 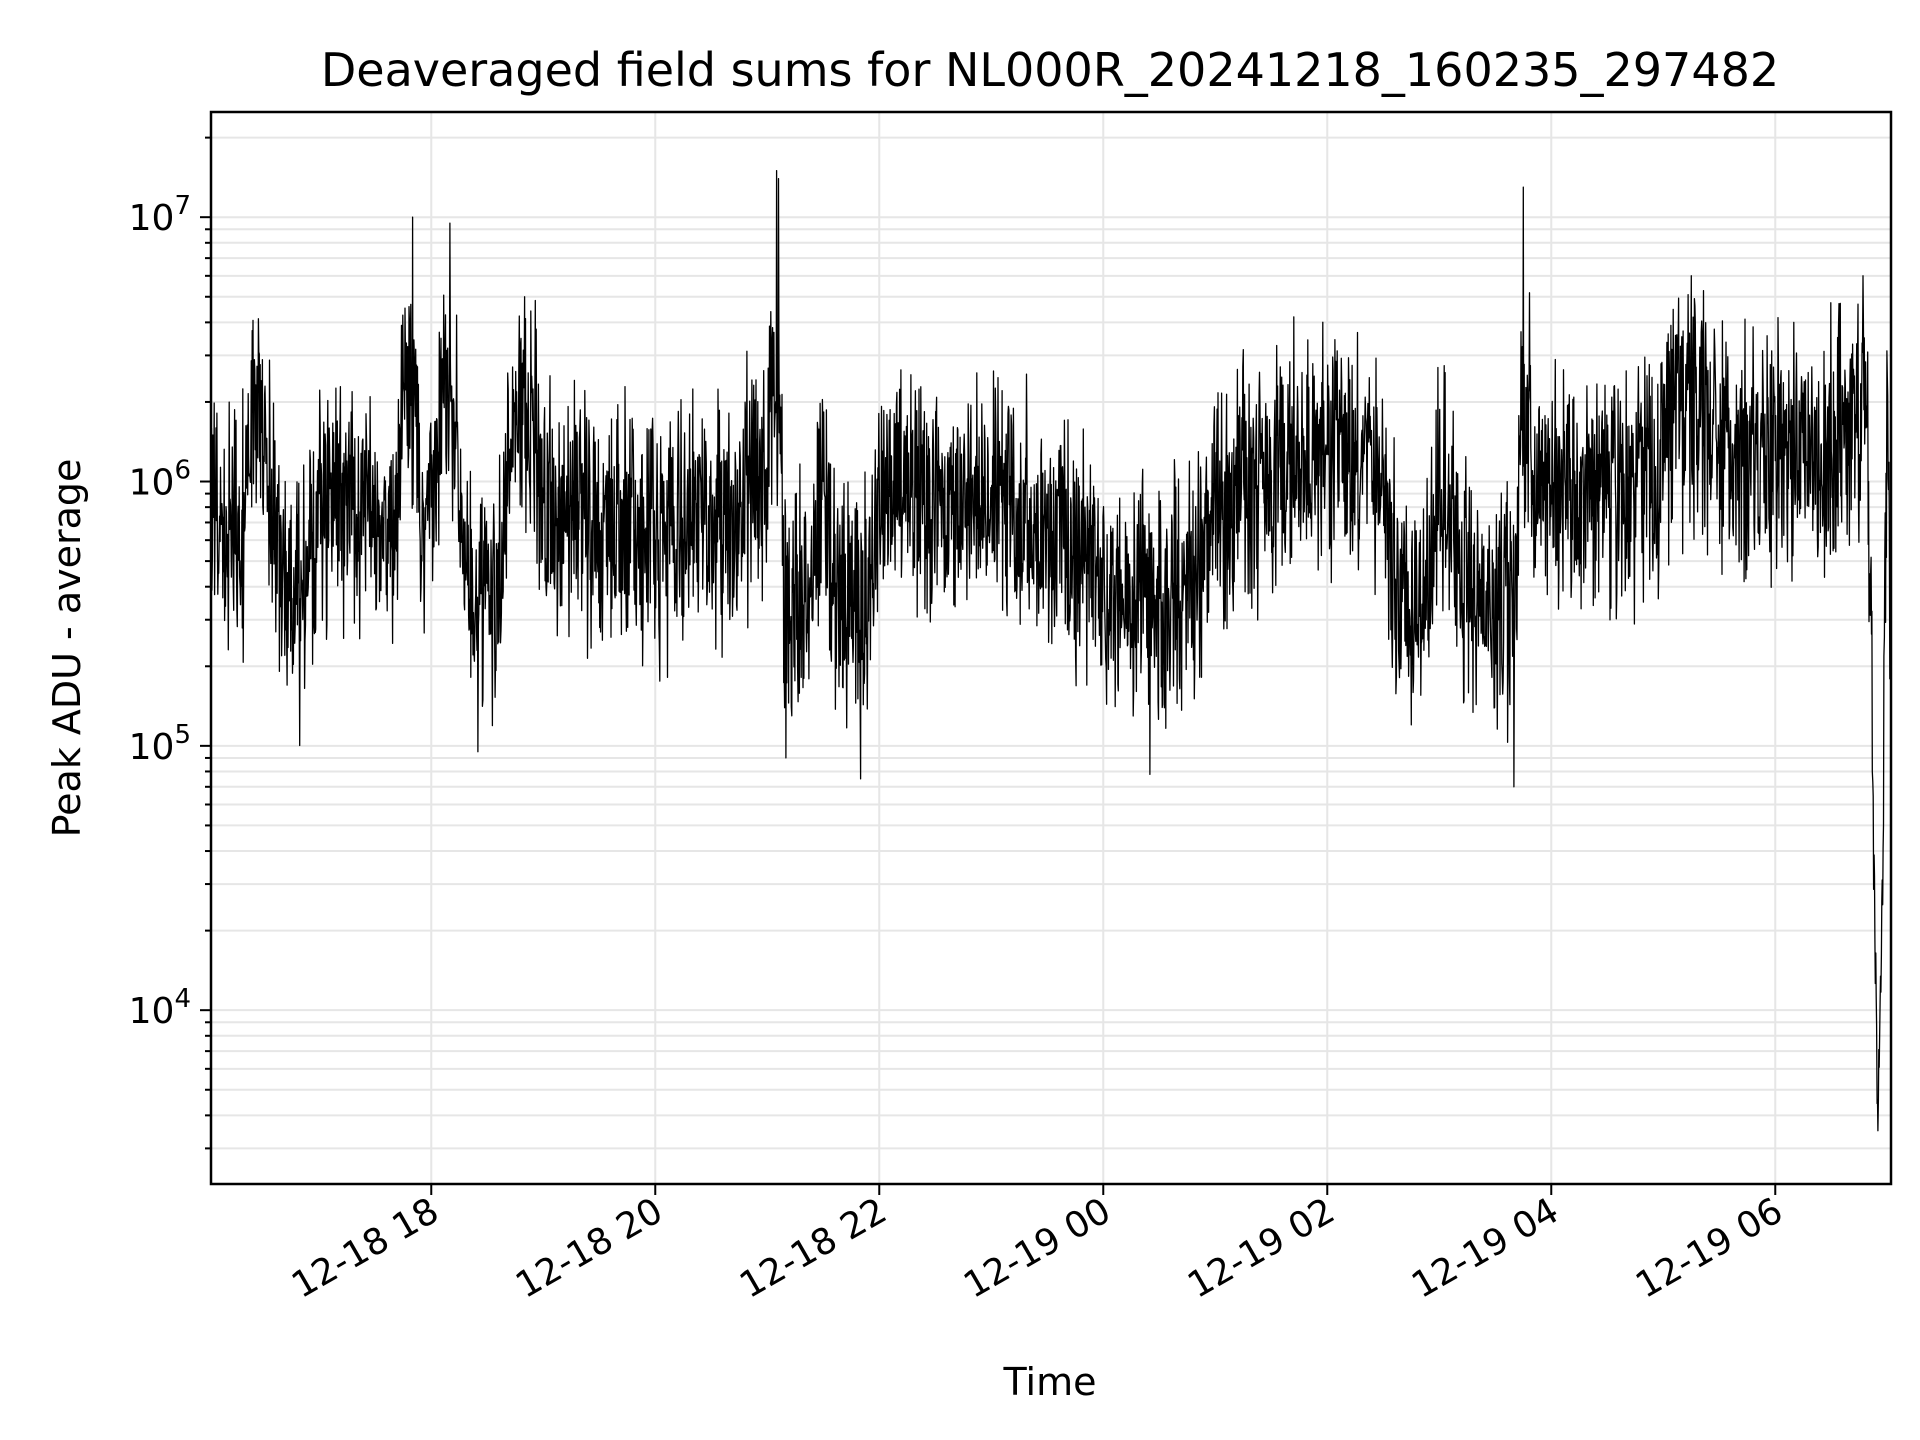 What do you see at coordinates (160, 1008) in the screenshot?
I see `y-tick-label: 10⁴` at bounding box center [160, 1008].